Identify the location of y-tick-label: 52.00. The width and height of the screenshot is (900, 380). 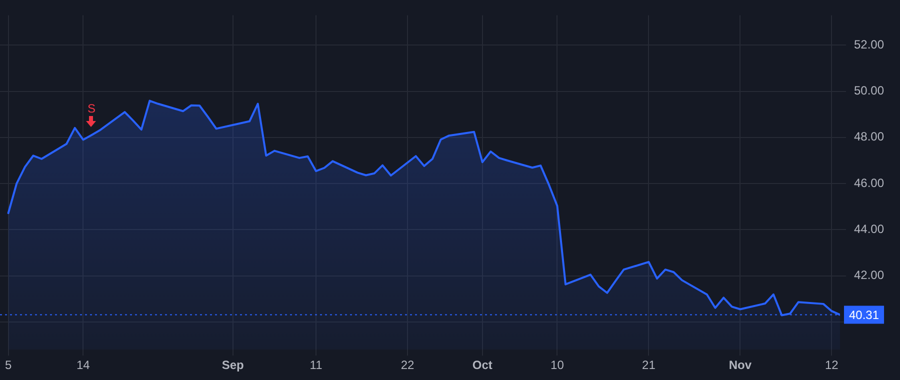
(869, 44).